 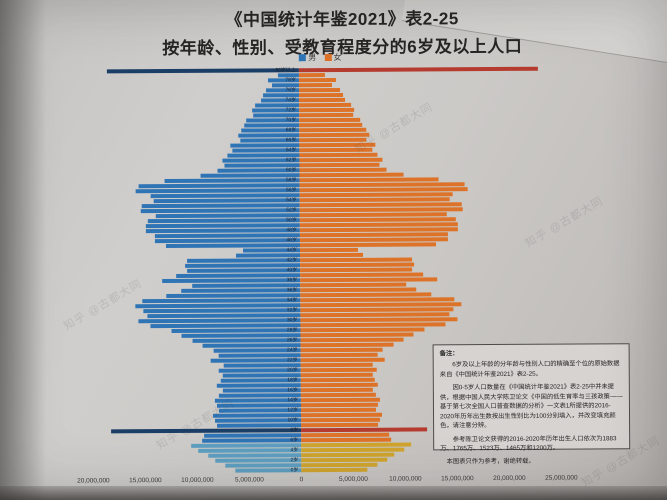 What do you see at coordinates (337, 57) in the screenshot?
I see `female-legend-label: 女` at bounding box center [337, 57].